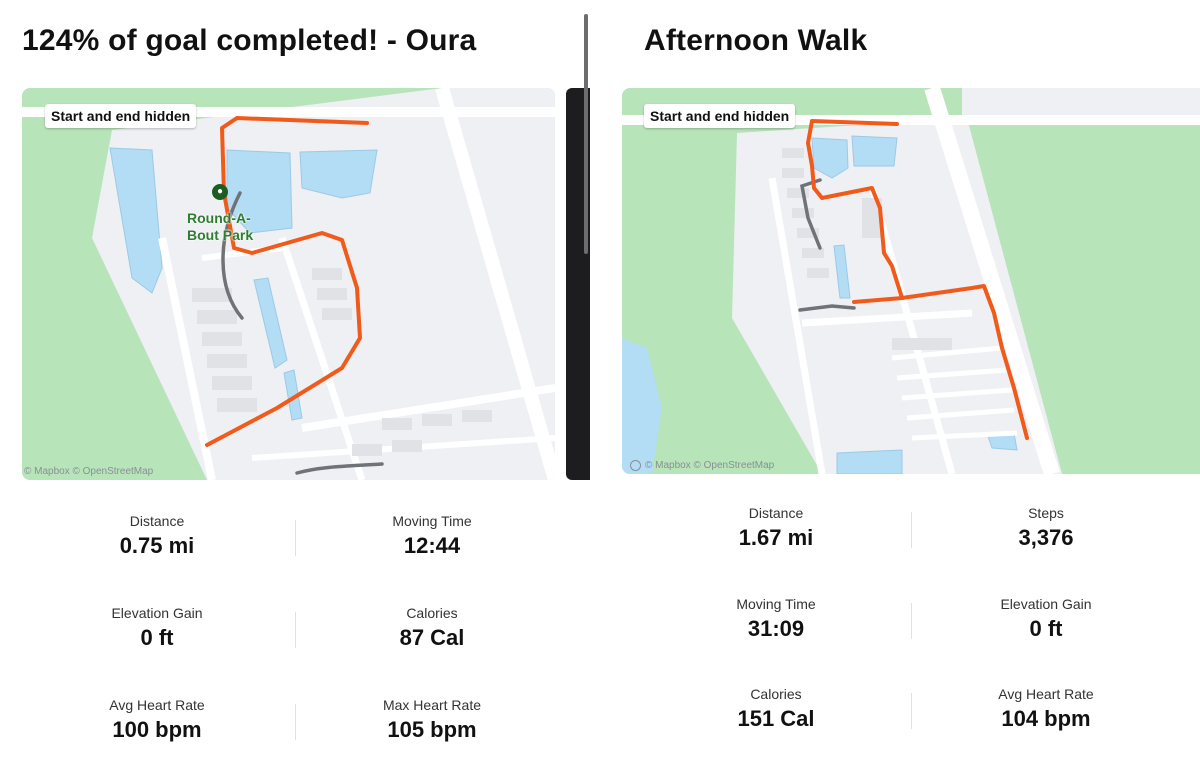 The height and width of the screenshot is (768, 1200). I want to click on stat-calories: Calories 151 Cal, so click(776, 709).